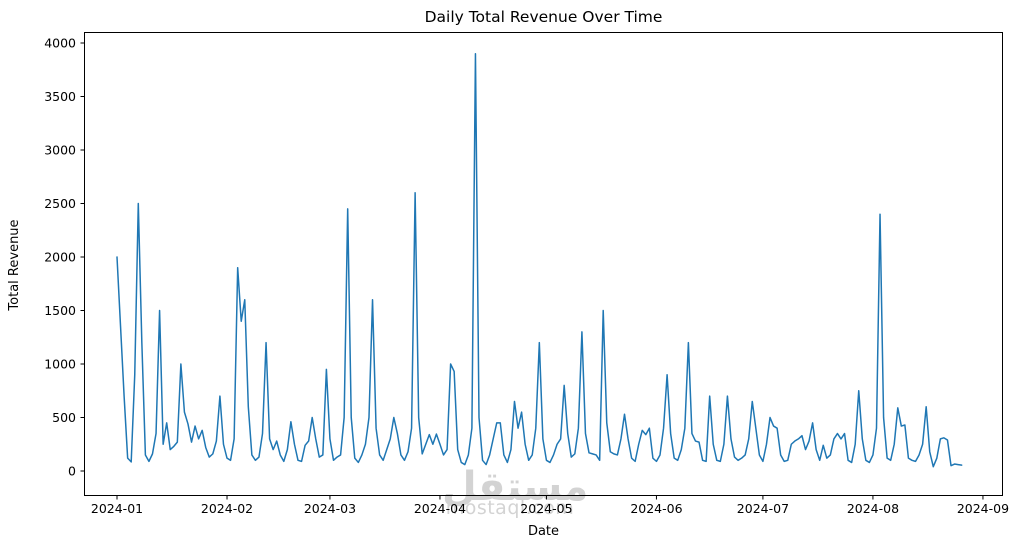 The height and width of the screenshot is (547, 1018). I want to click on y-tick-label: 1500, so click(60, 310).